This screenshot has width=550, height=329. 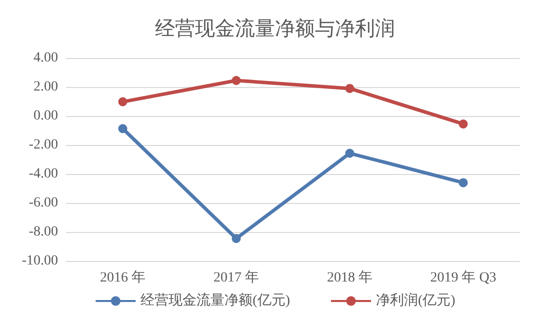 I want to click on y-tick-label: -8.00, so click(x=43, y=232).